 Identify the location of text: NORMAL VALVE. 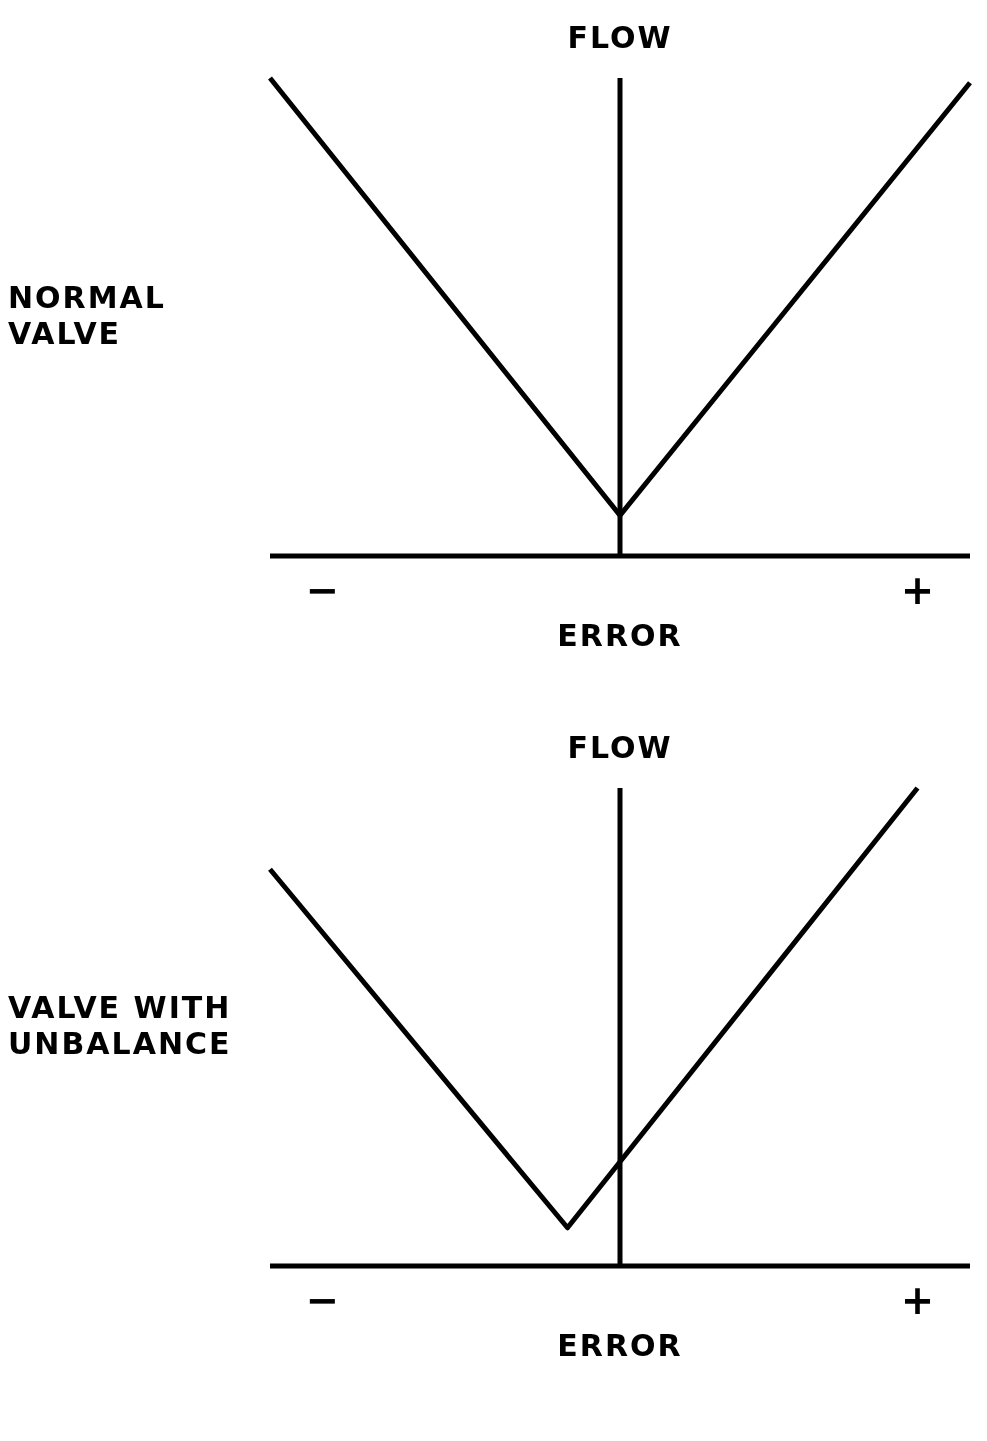
(87, 315).